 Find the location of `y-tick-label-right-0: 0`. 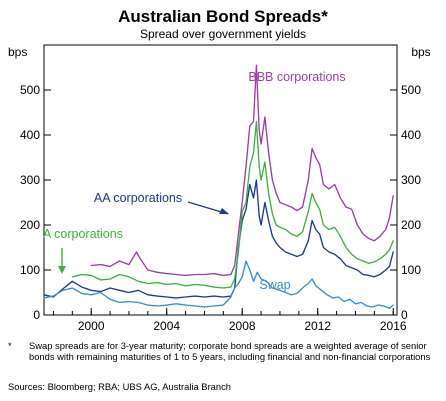

y-tick-label-right-0: 0 is located at coordinates (404, 315).